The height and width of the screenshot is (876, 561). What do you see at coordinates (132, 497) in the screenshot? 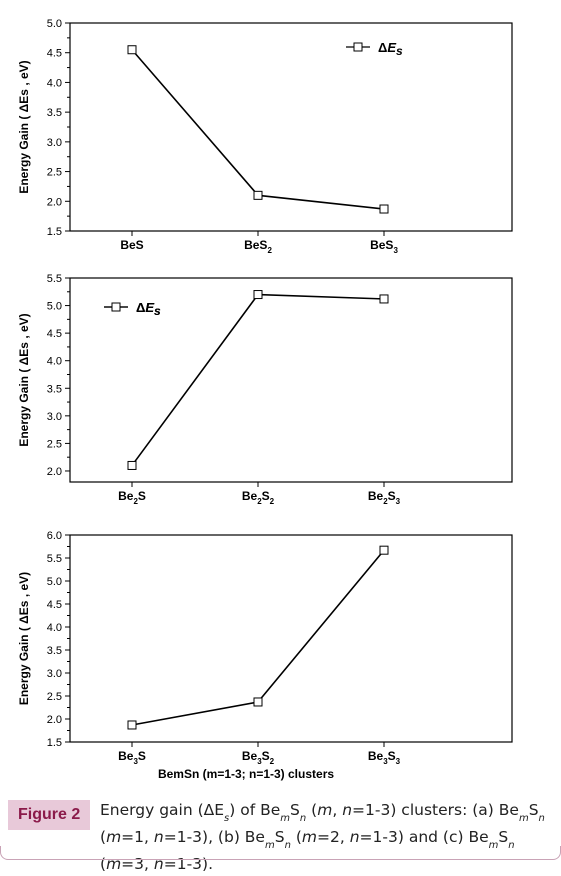
I see `x-tick-label: Be2S` at bounding box center [132, 497].